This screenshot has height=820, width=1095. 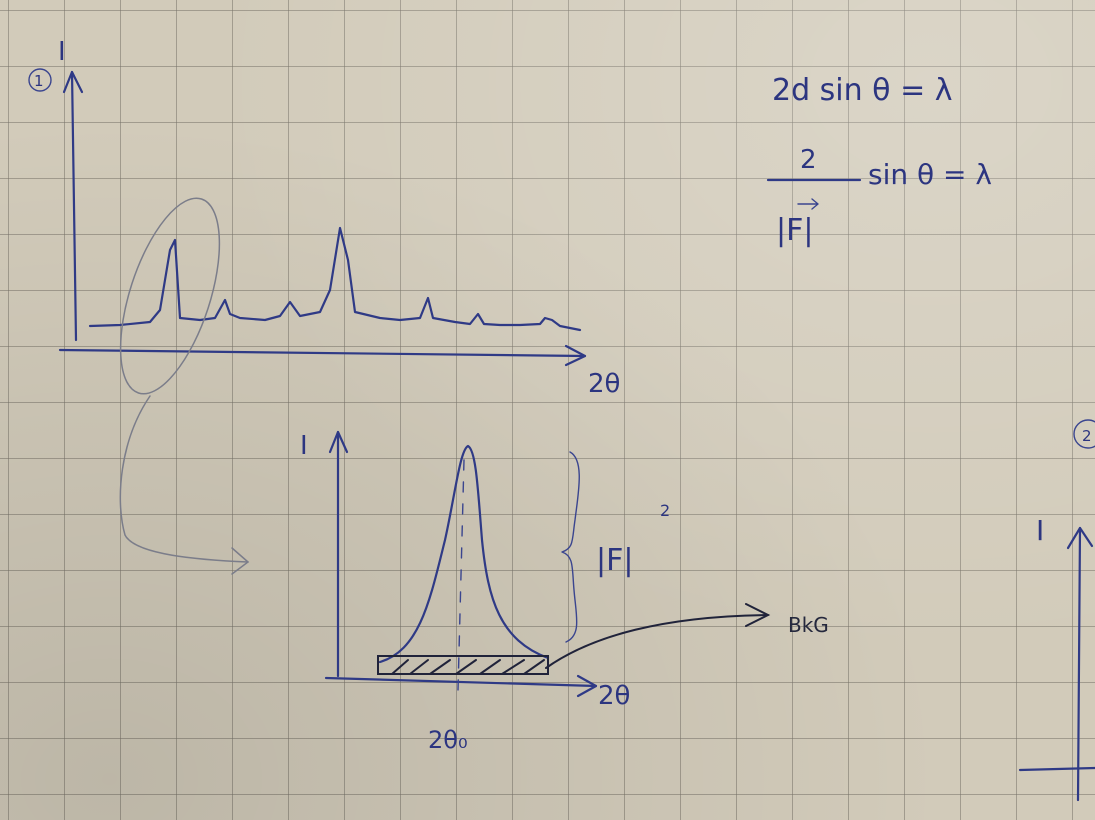 I want to click on highlight-ellipse, so click(x=170, y=296).